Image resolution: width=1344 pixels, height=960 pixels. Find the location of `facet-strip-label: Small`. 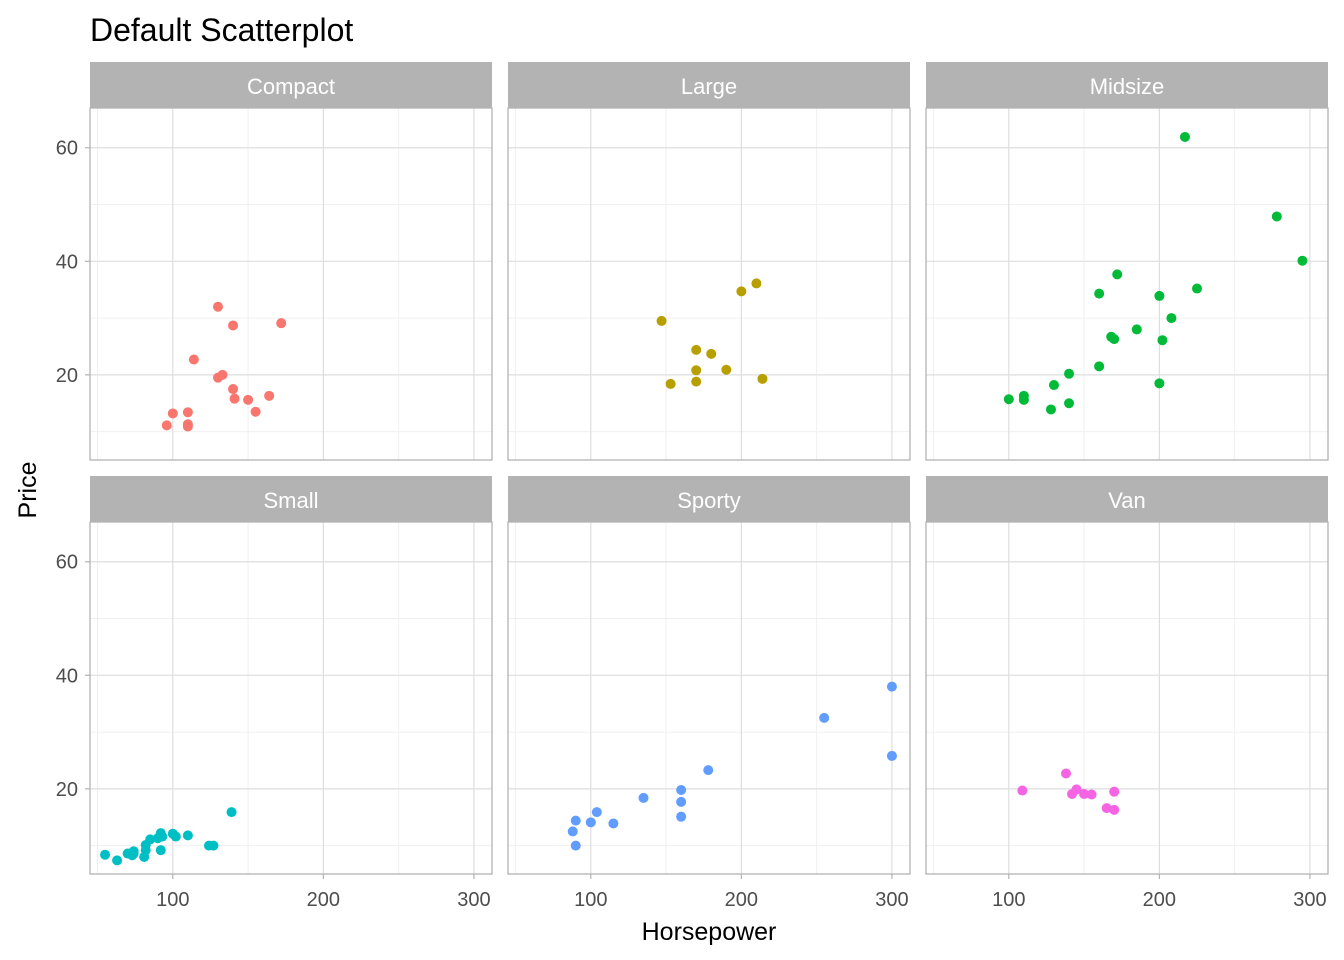

facet-strip-label: Small is located at coordinates (290, 500).